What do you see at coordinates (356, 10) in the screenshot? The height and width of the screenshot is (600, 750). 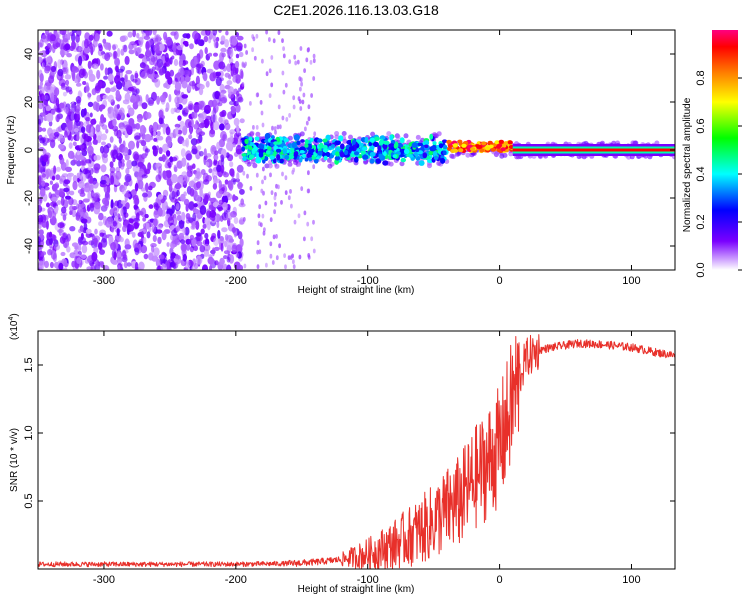 I see `chart-title: C2E1.2026.116.13.03.G18` at bounding box center [356, 10].